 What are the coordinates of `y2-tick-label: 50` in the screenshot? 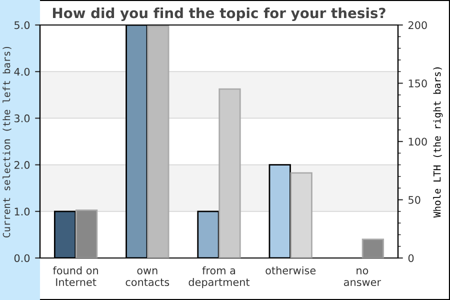 It's located at (414, 200).